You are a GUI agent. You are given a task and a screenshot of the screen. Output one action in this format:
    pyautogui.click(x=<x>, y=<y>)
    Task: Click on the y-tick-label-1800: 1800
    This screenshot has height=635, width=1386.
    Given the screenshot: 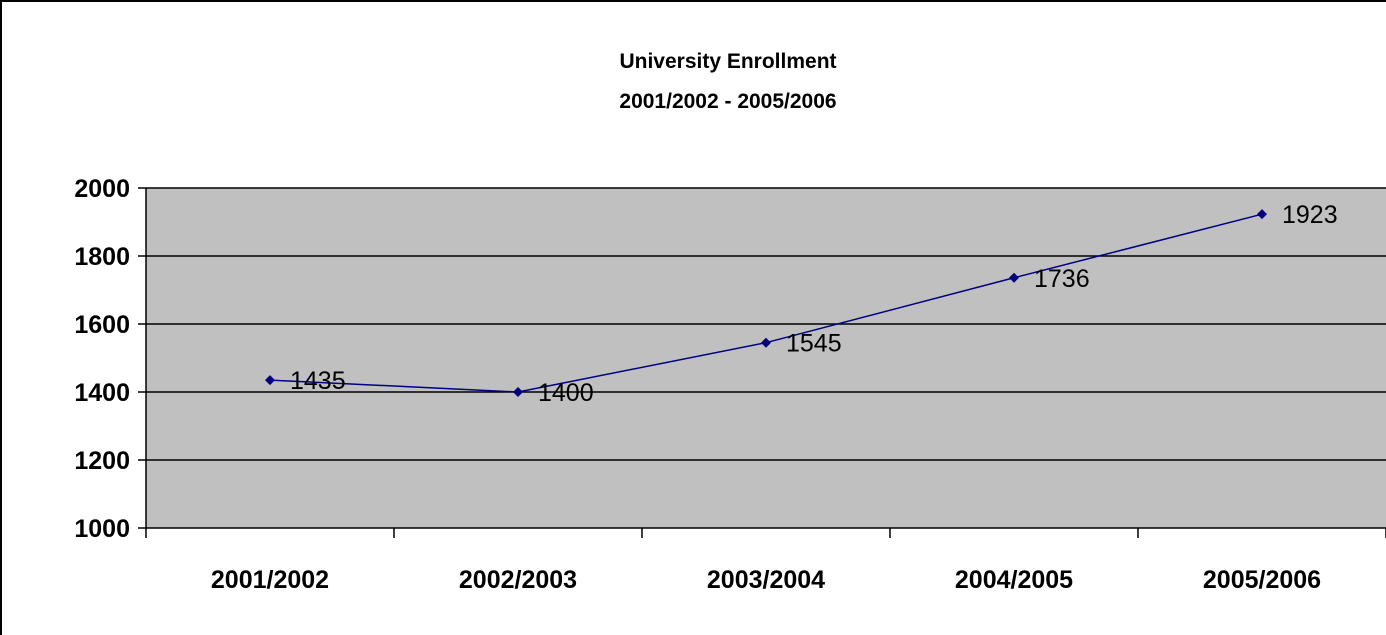 What is the action you would take?
    pyautogui.click(x=102, y=257)
    